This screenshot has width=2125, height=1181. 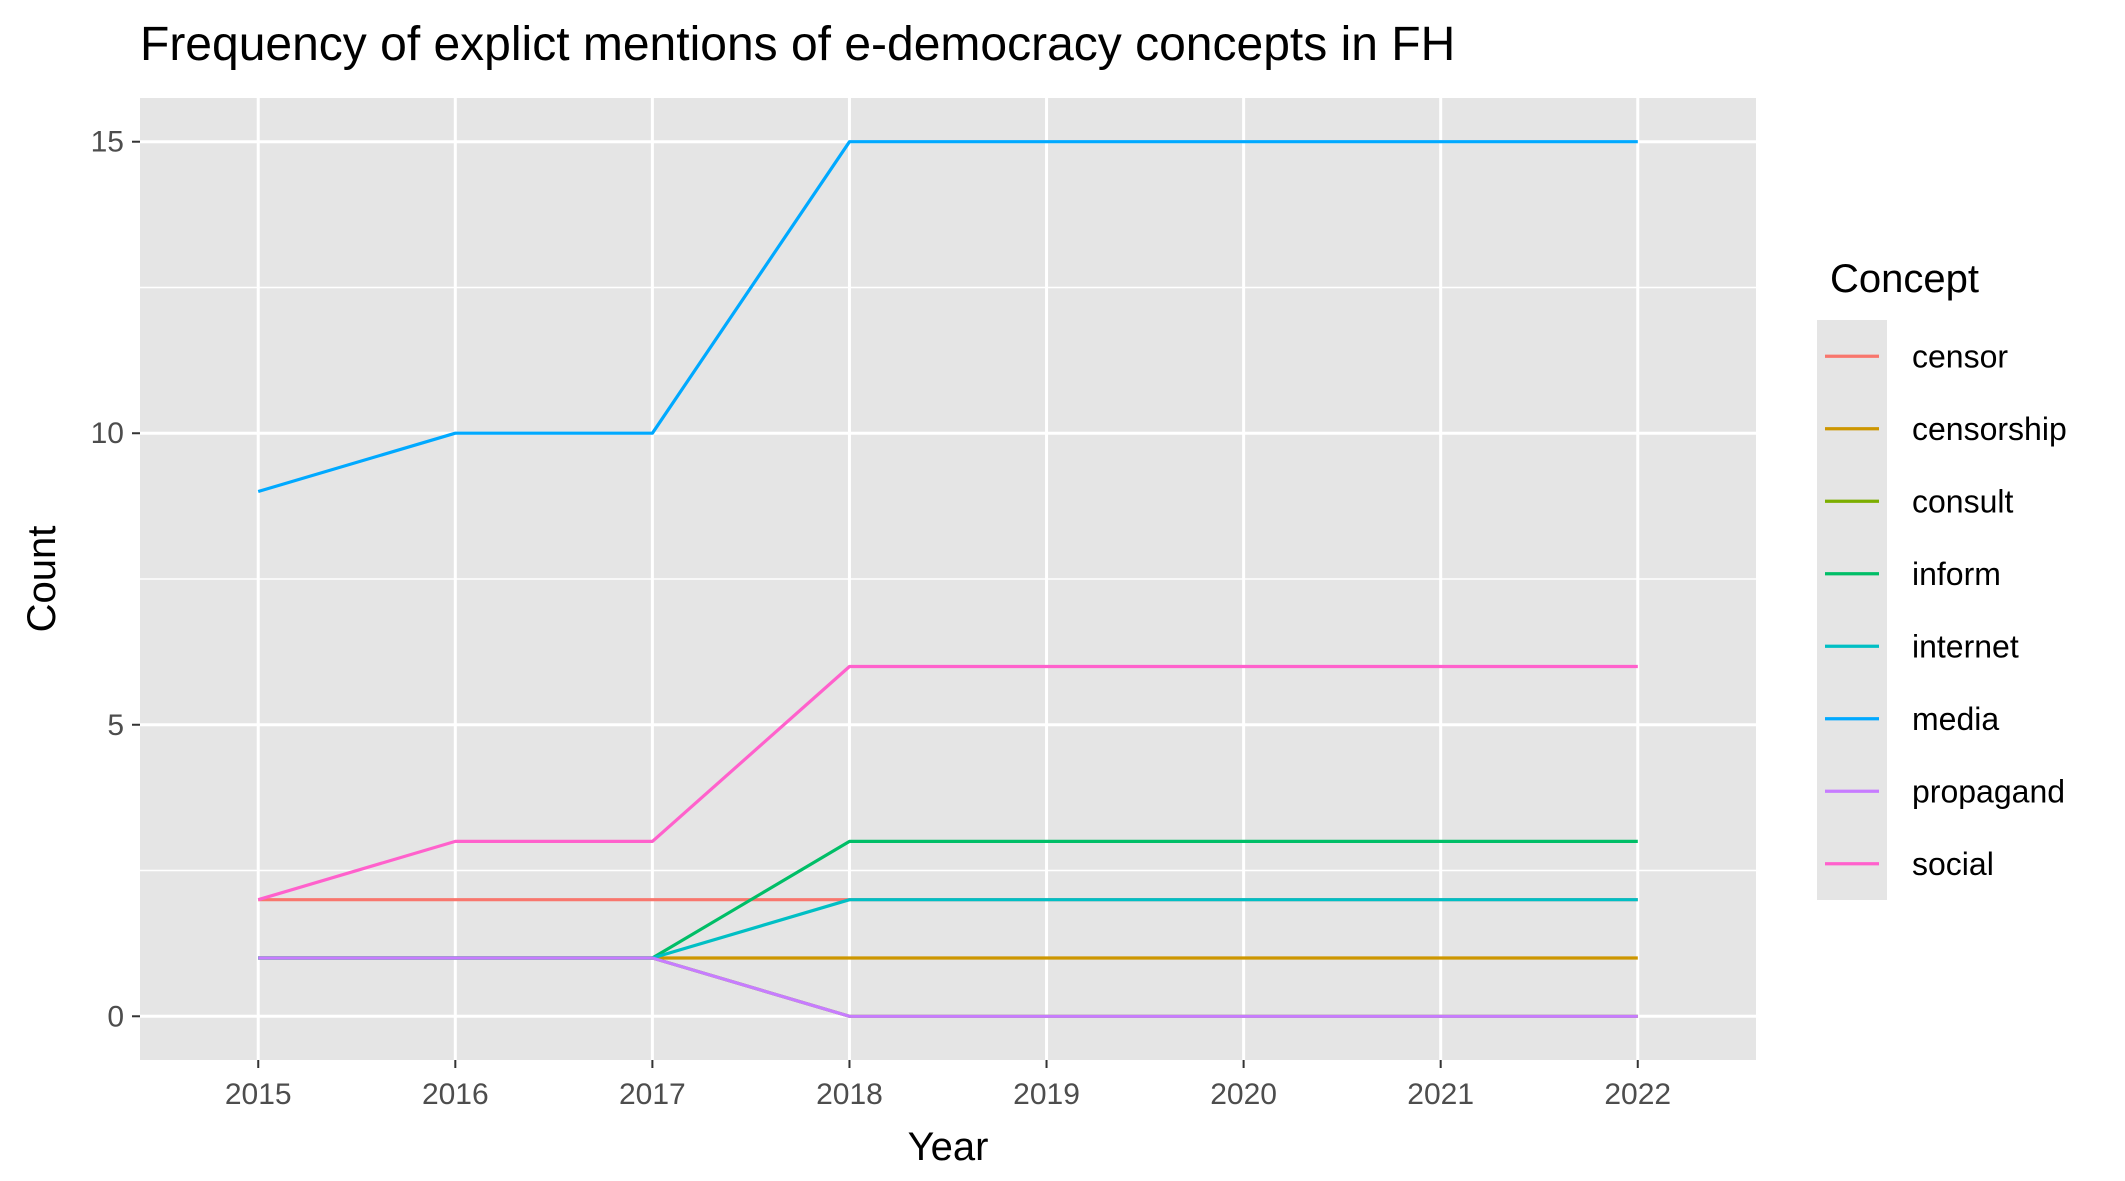 I want to click on x-axis-title: Year, so click(x=948, y=1147).